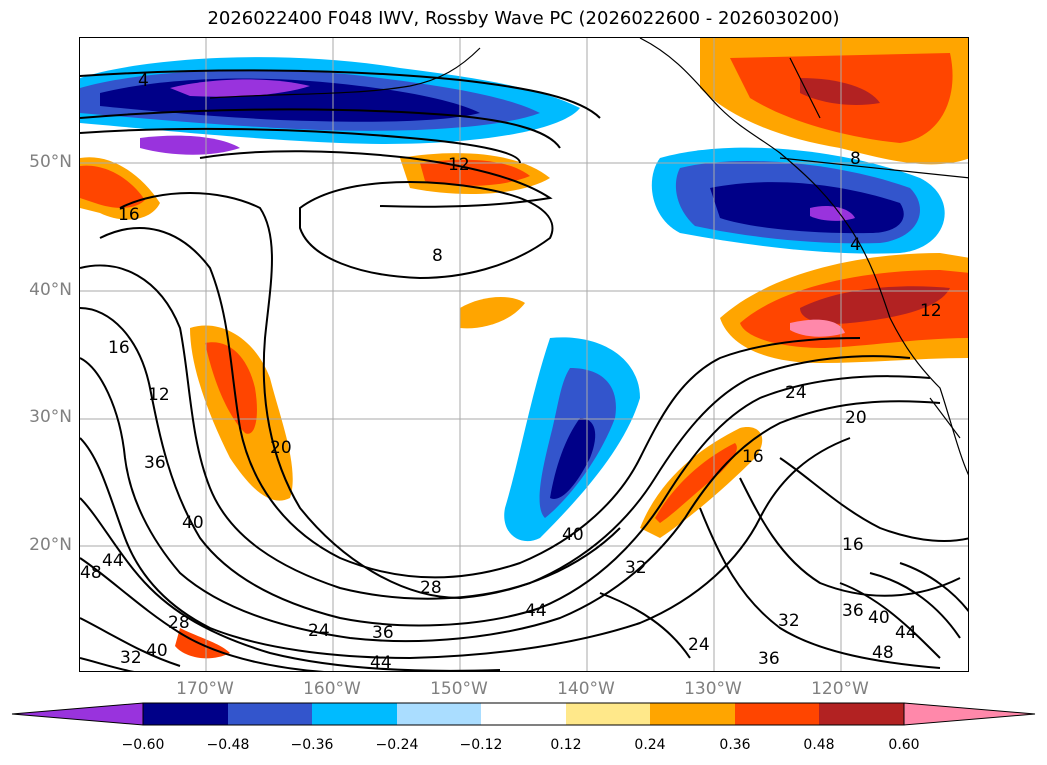 This screenshot has height=765, width=1047. I want to click on colorbar-tick: −0.12, so click(481, 745).